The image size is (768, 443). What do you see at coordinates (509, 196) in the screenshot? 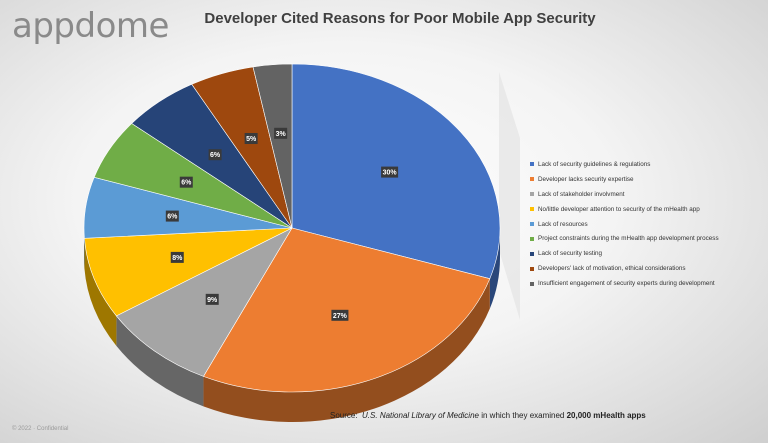
I see `legend-callout-shadow` at bounding box center [509, 196].